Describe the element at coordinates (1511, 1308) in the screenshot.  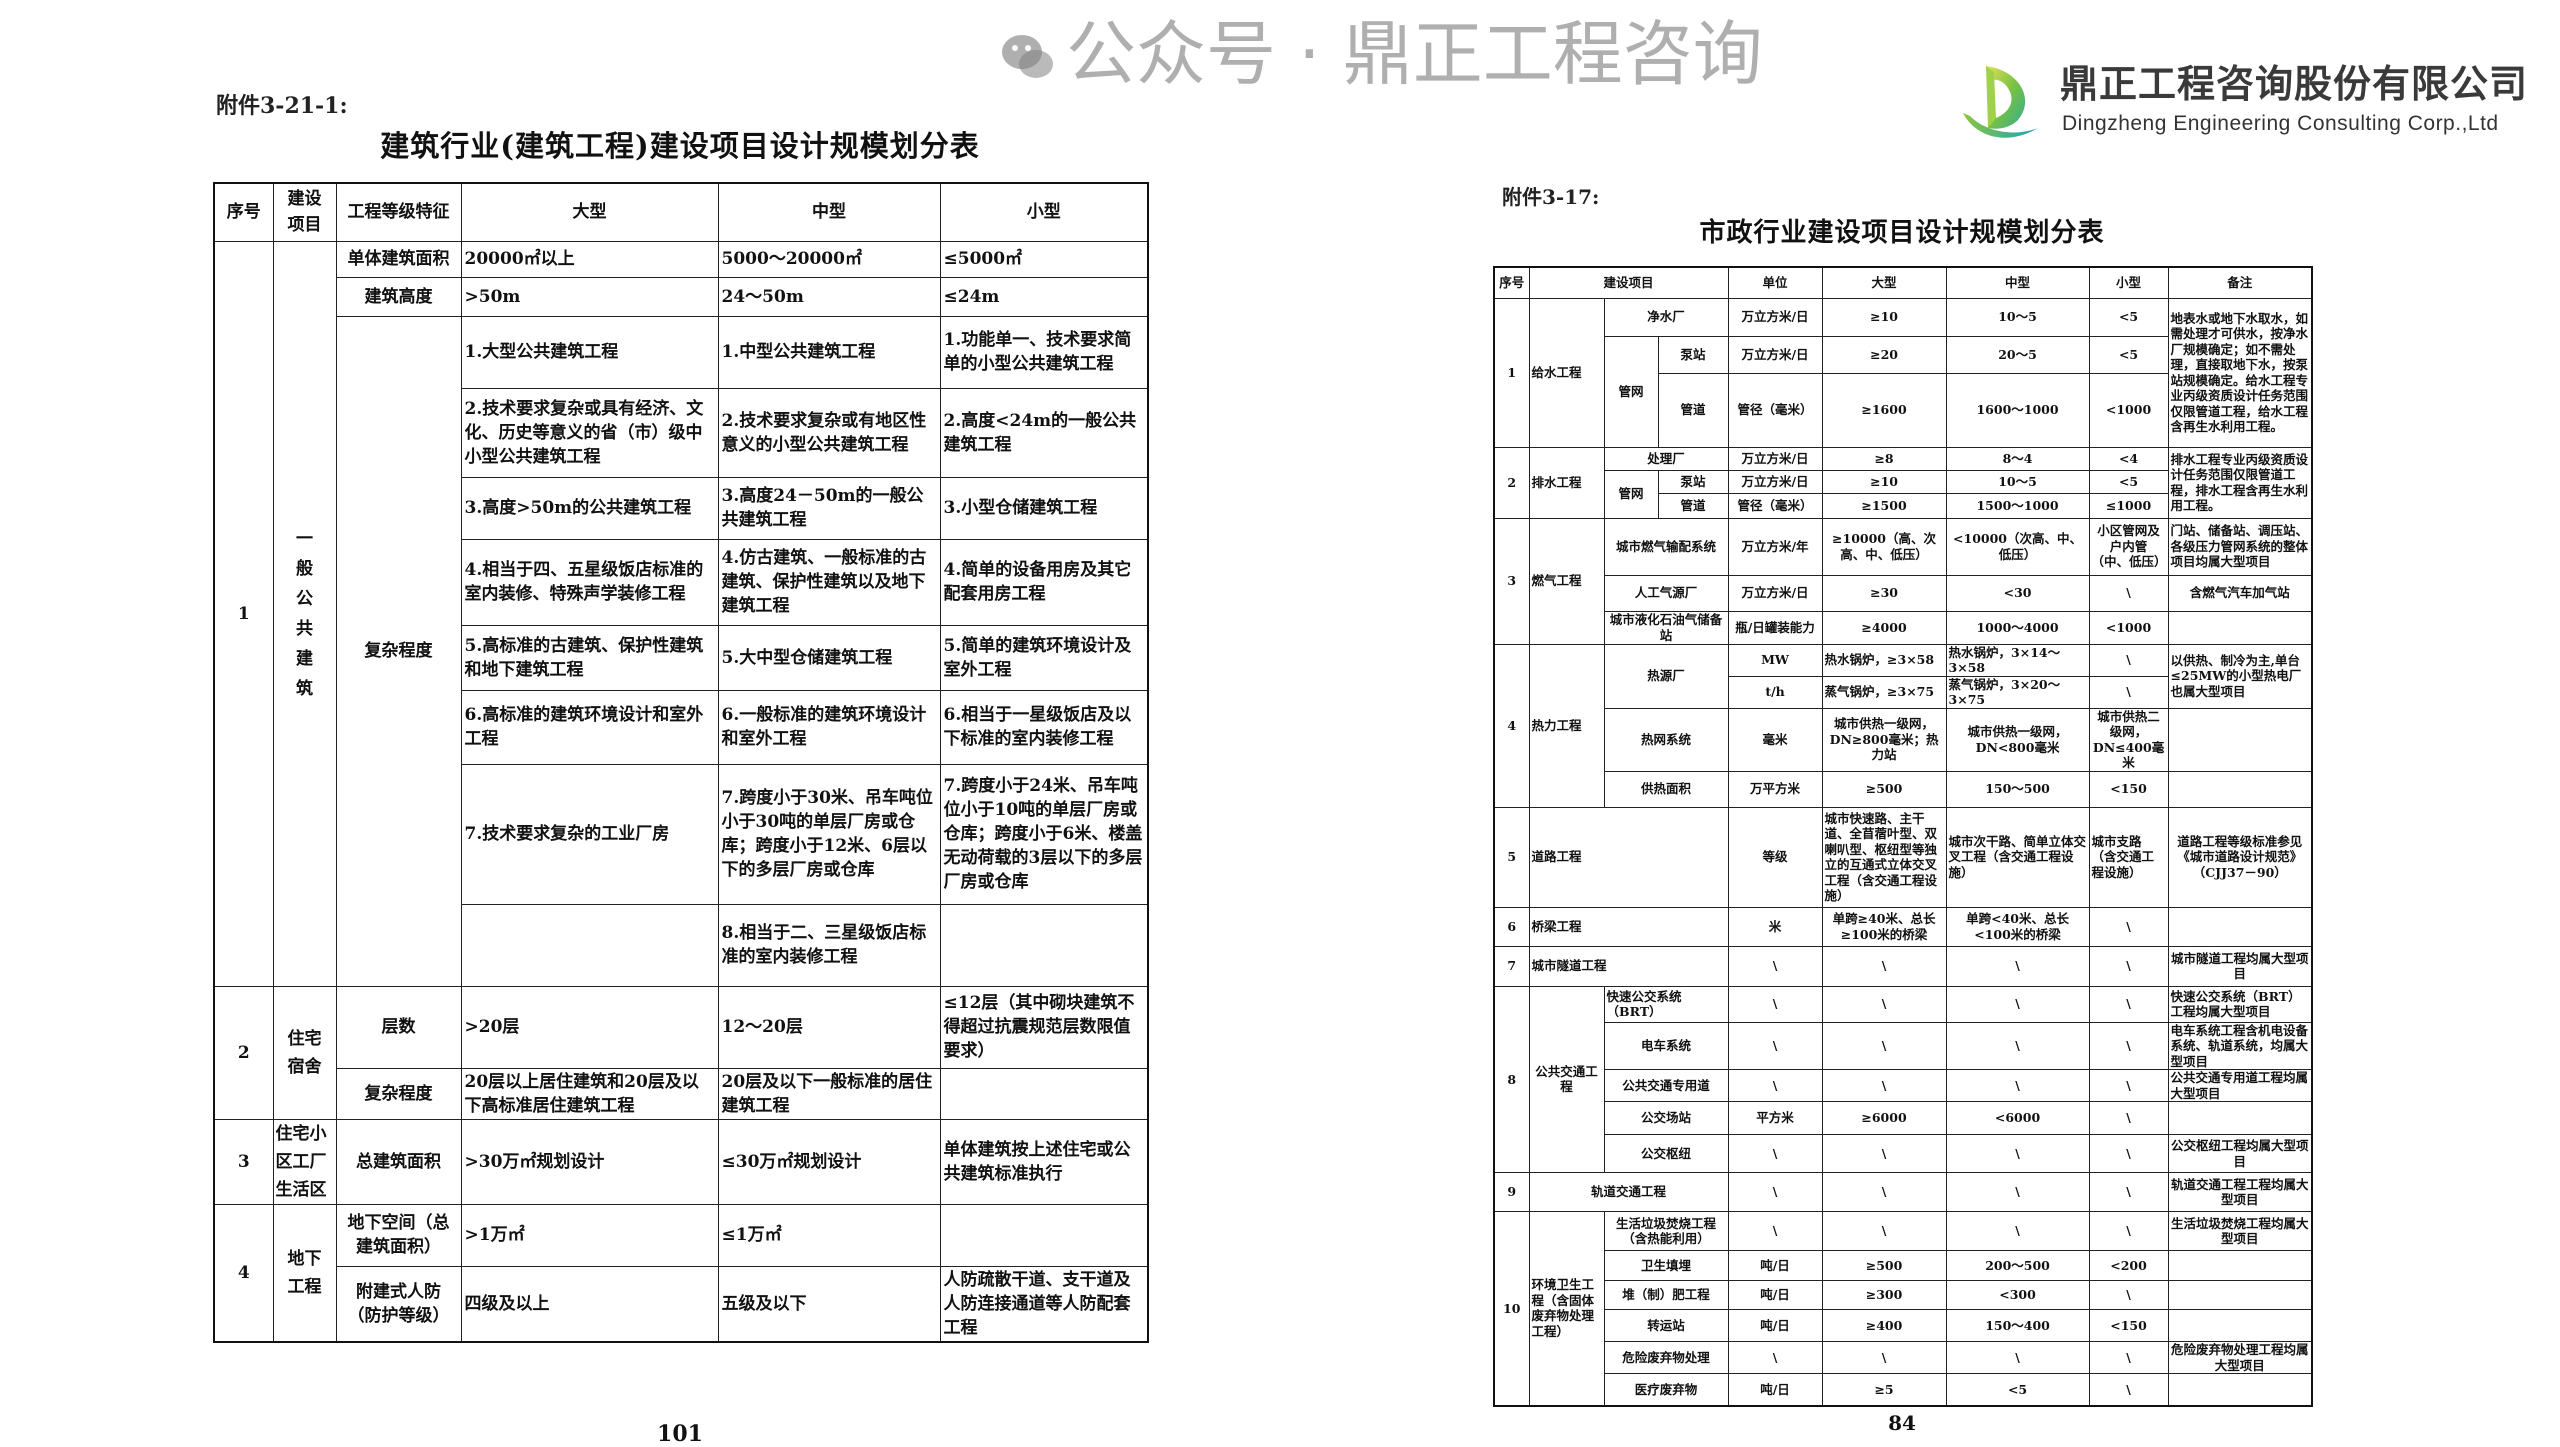
I see `no-cell: 10` at that location.